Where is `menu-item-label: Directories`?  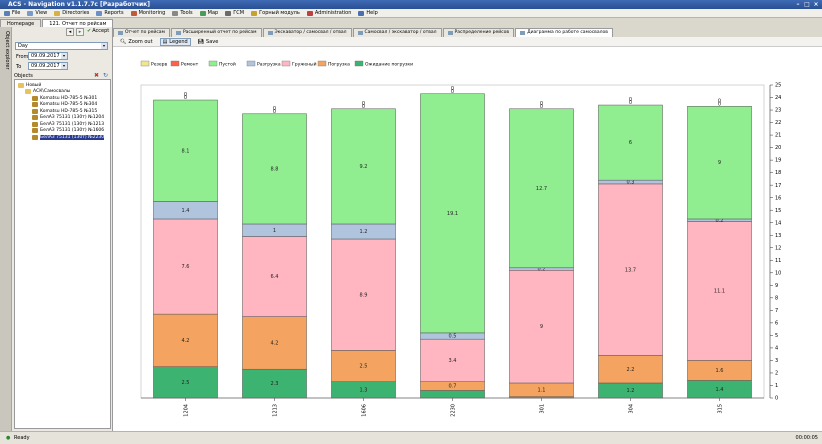
menu-item-label: Directories is located at coordinates (76, 13).